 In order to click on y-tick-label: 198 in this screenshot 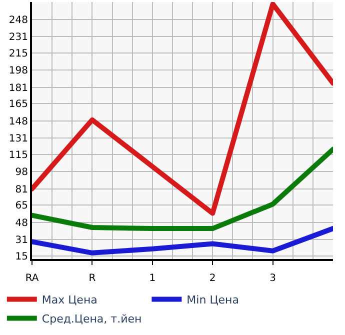, I will do `click(18, 71)`.